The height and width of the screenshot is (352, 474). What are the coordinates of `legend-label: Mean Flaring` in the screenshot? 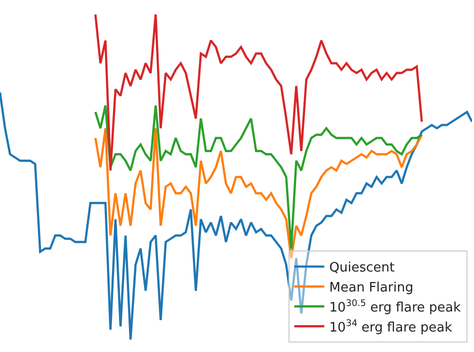 It's located at (371, 288).